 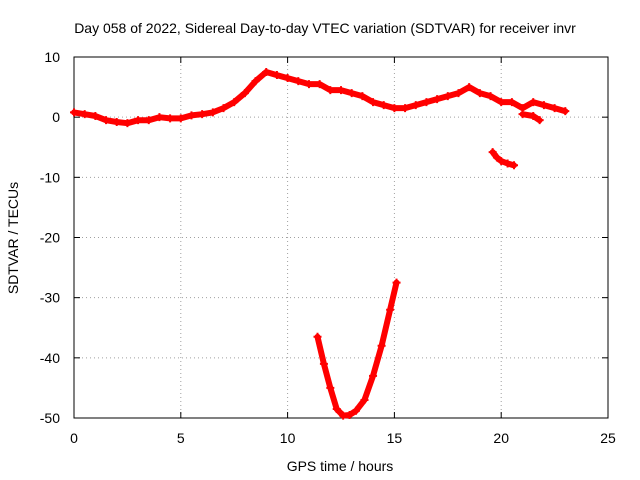 I want to click on x-tick-label: 5, so click(x=181, y=438).